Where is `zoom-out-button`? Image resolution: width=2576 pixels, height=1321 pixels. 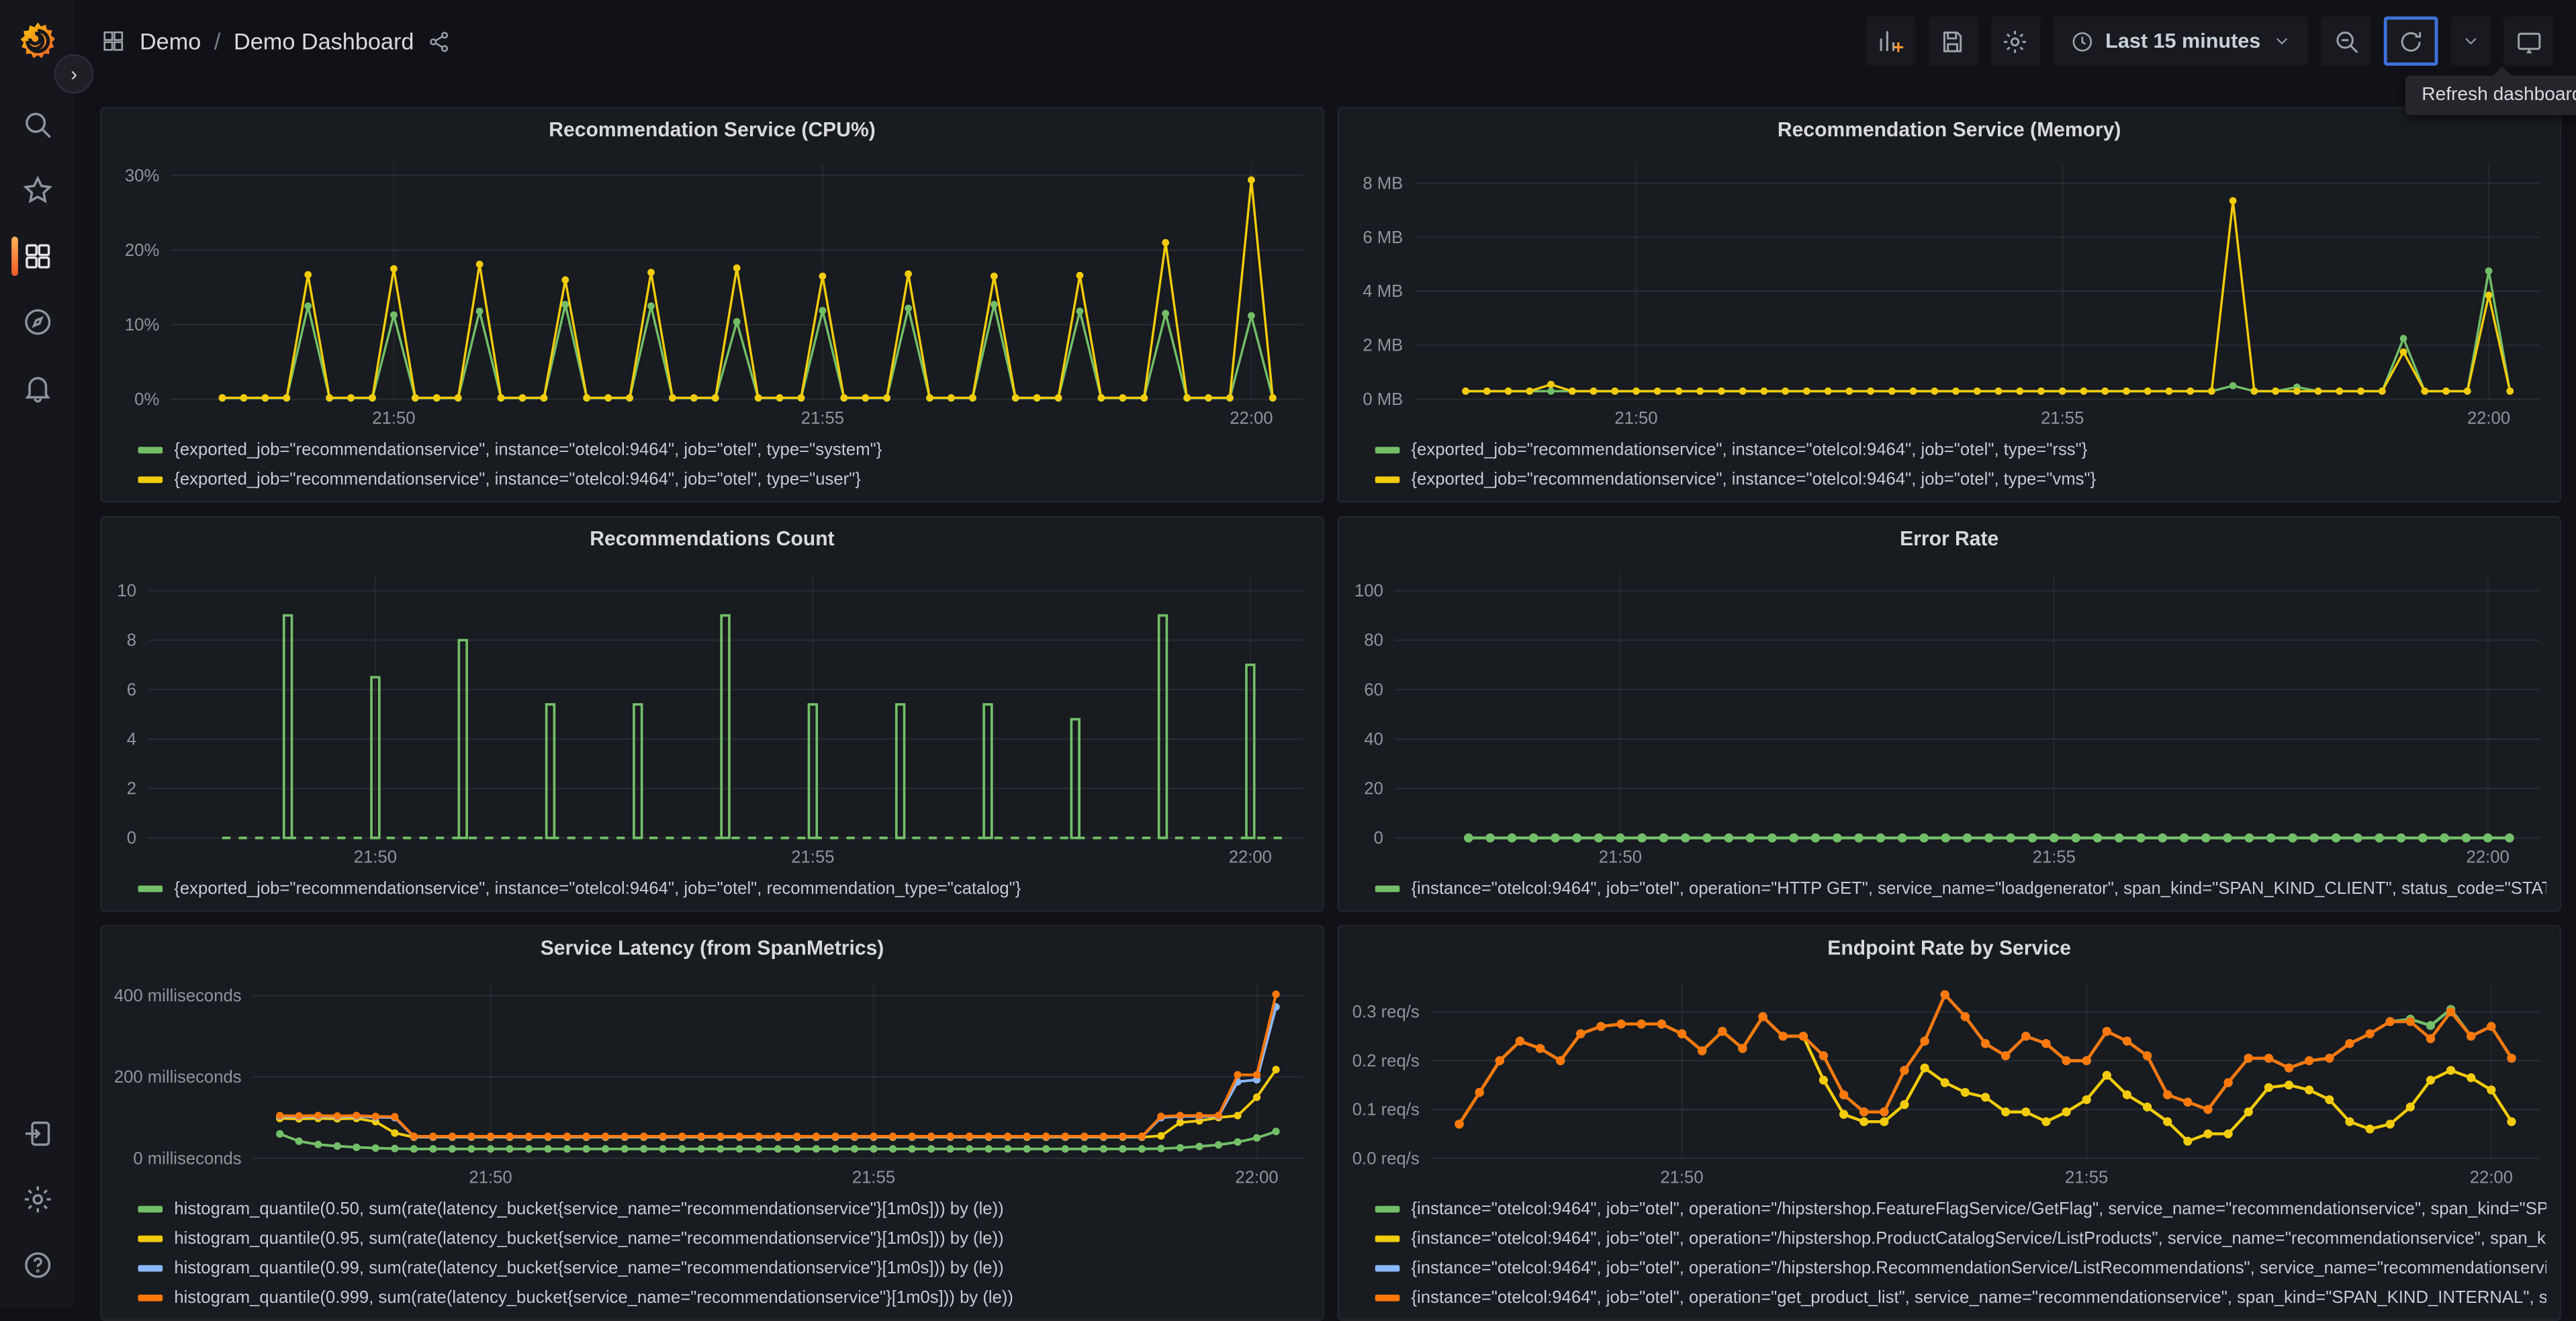 zoom-out-button is located at coordinates (2346, 41).